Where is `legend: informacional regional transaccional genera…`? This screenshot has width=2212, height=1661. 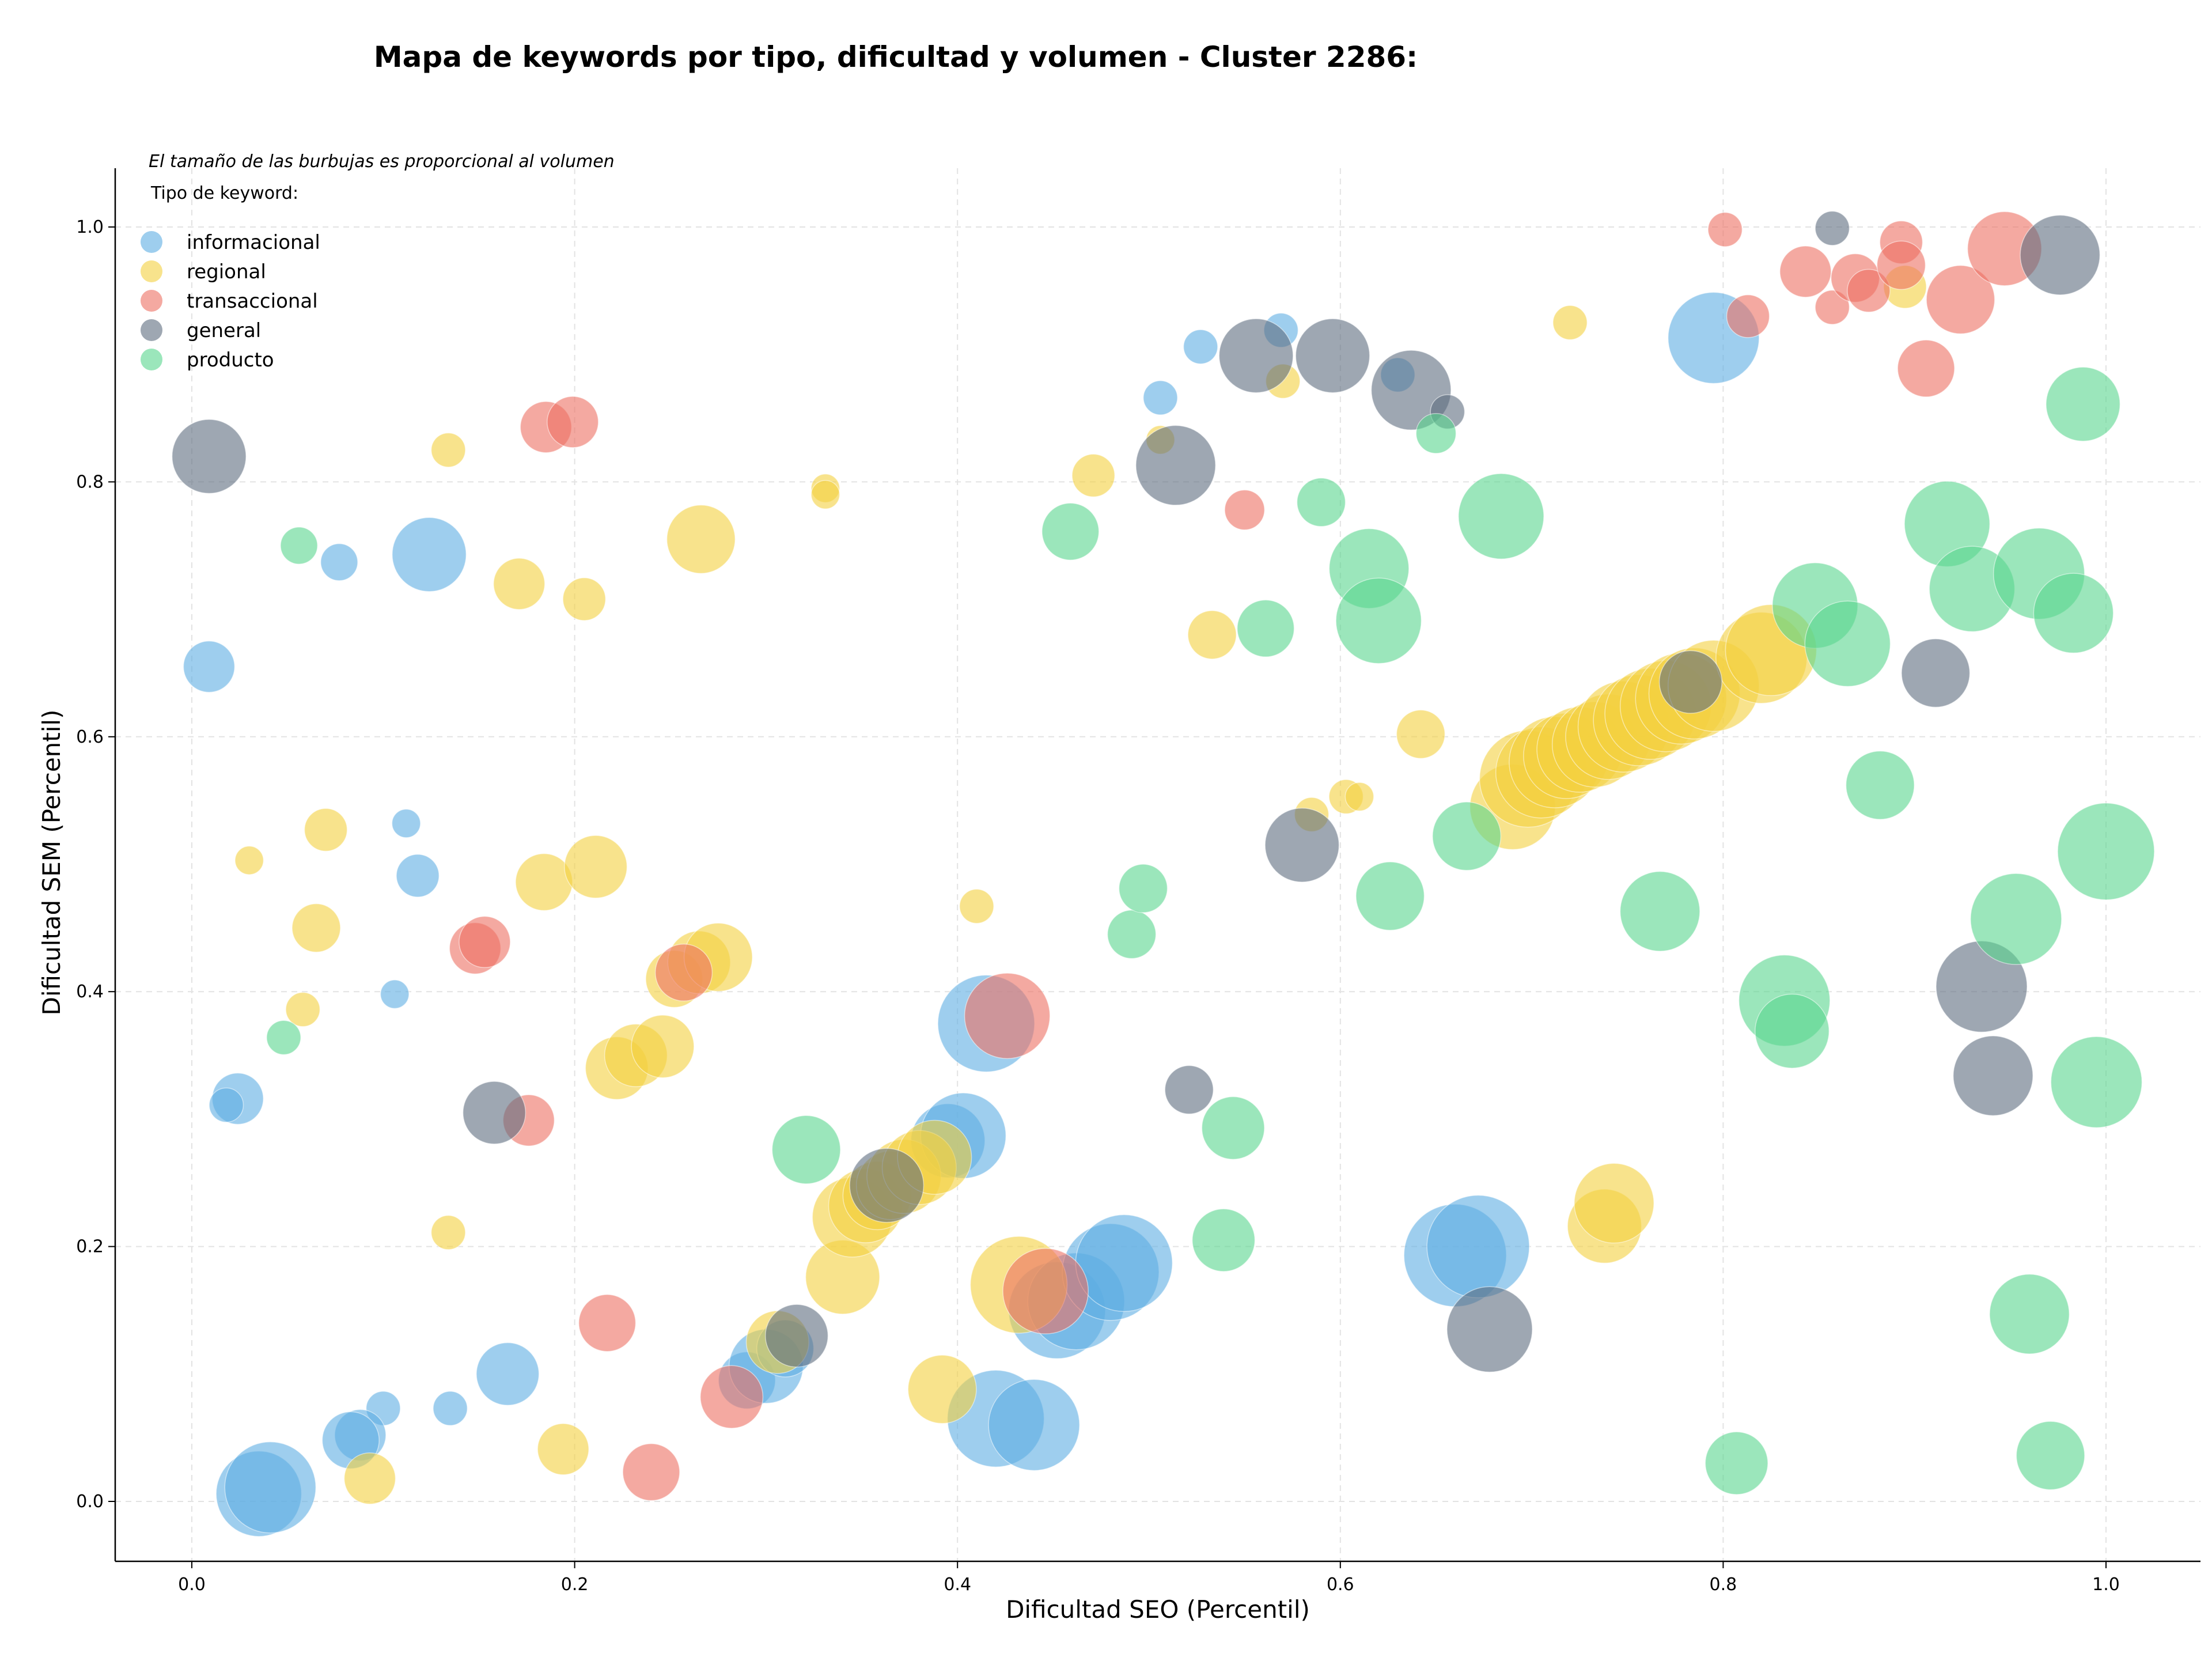
legend: informacional regional transaccional genera… is located at coordinates (230, 301).